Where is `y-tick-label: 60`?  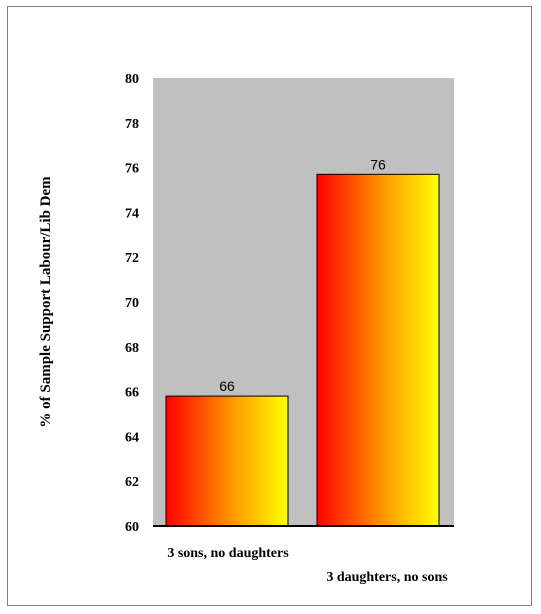
y-tick-label: 60 is located at coordinates (132, 527).